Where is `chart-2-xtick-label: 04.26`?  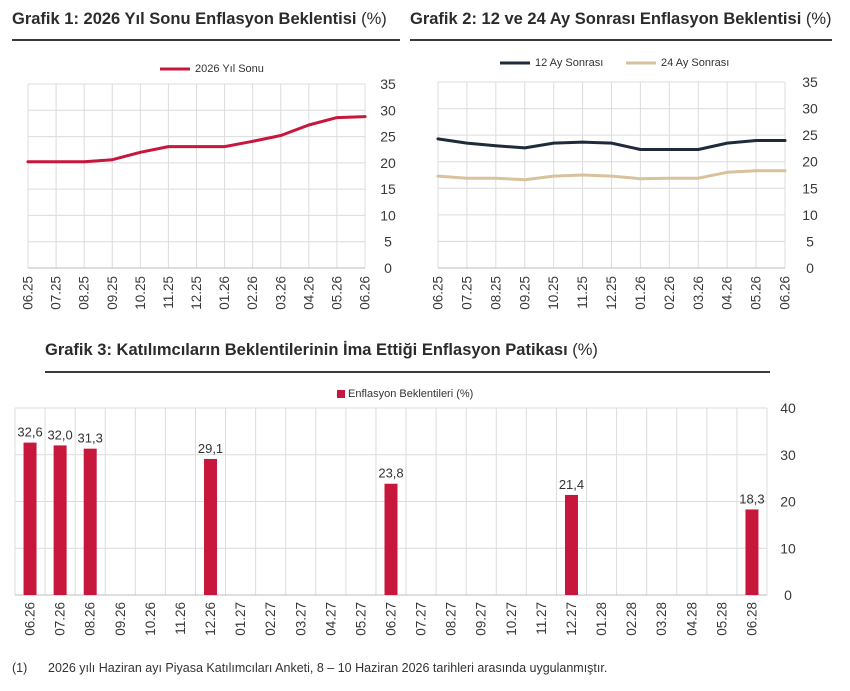 chart-2-xtick-label: 04.26 is located at coordinates (727, 293).